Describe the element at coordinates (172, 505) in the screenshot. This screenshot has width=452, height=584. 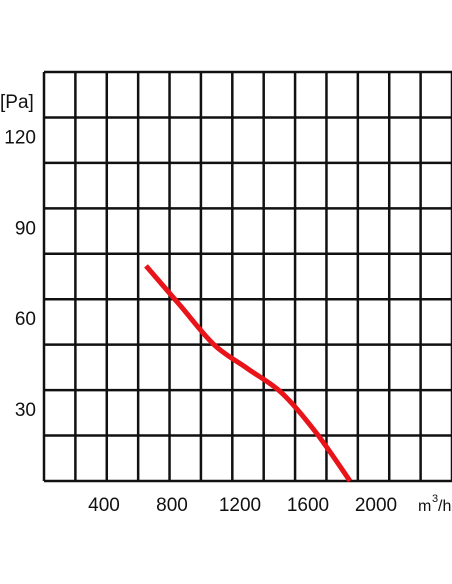
I see `x-tick-label: 800` at that location.